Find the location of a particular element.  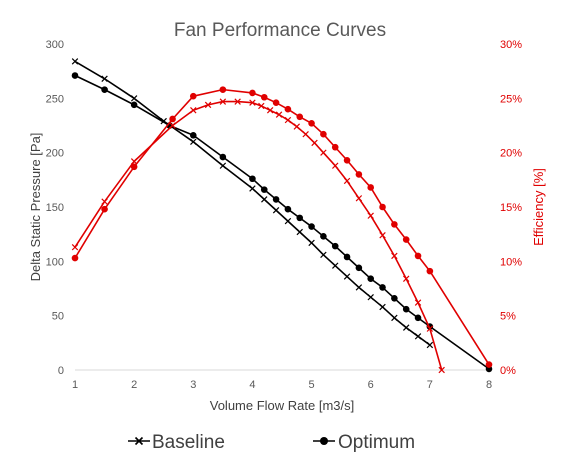

y-tick-label: 100 is located at coordinates (55, 262).